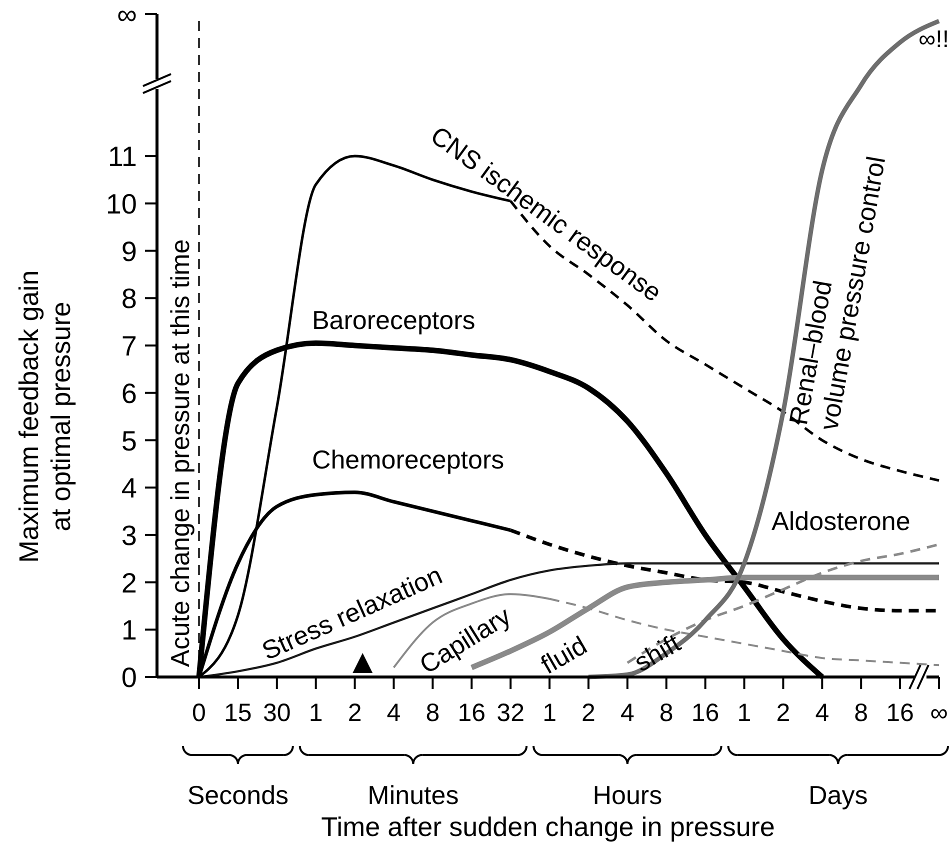  Describe the element at coordinates (127, 15) in the screenshot. I see `y-tick-label: ∞` at that location.